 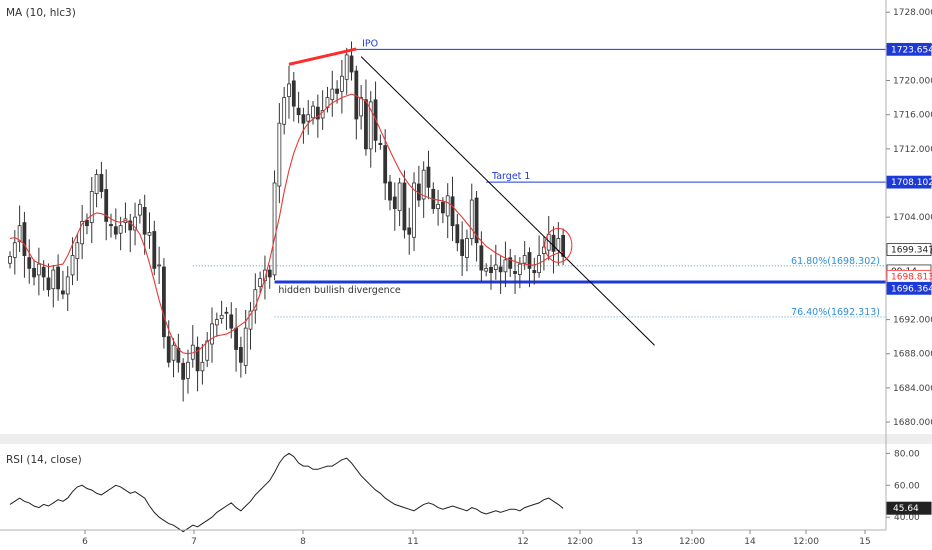 I want to click on price-tick-label: 1712.000, so click(x=912, y=150).